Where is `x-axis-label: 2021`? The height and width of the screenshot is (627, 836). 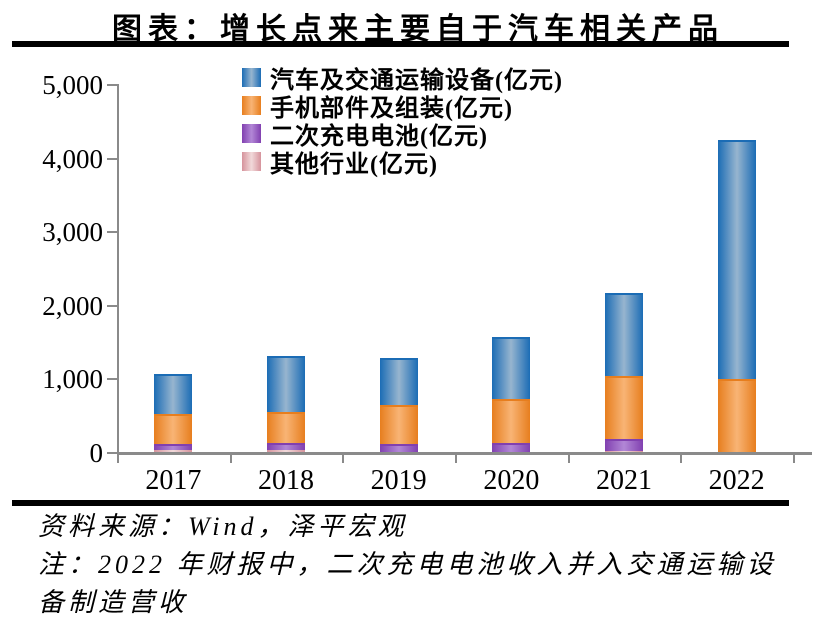 x-axis-label: 2021 is located at coordinates (624, 480).